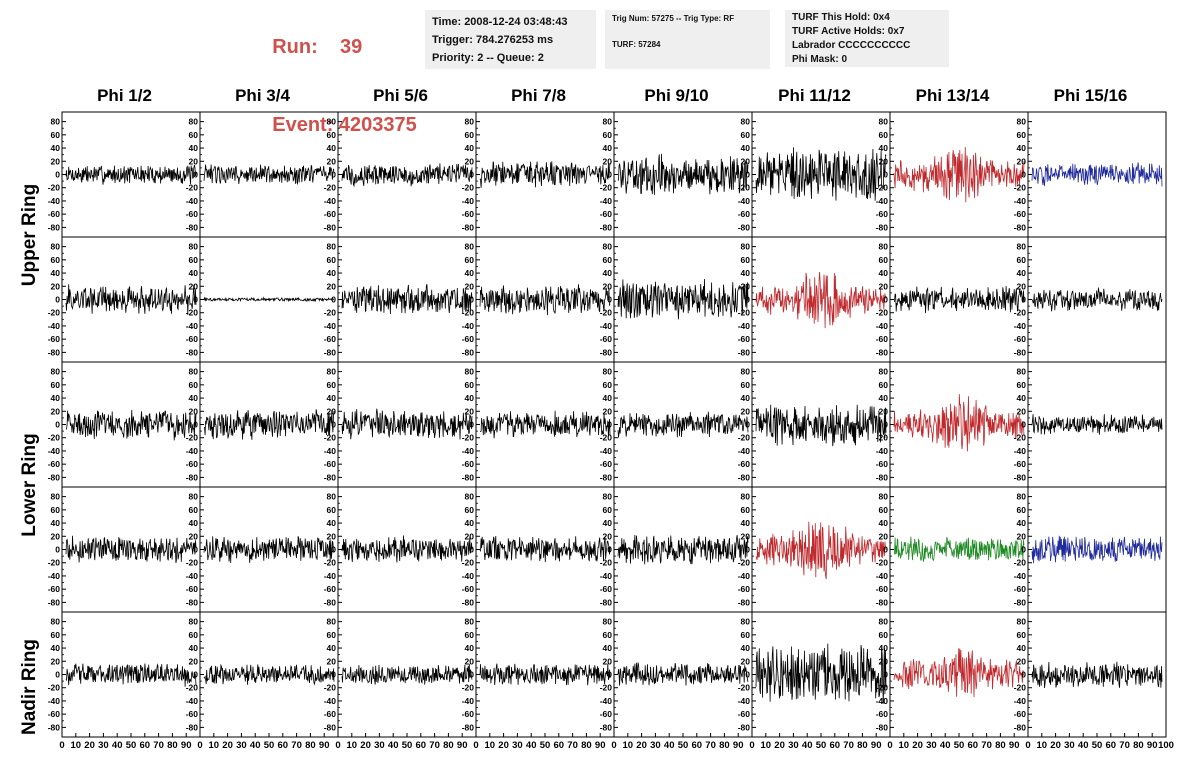 This screenshot has height=772, width=1196. I want to click on trigger-line: Trigger: 784.276253 ms, so click(493, 40).